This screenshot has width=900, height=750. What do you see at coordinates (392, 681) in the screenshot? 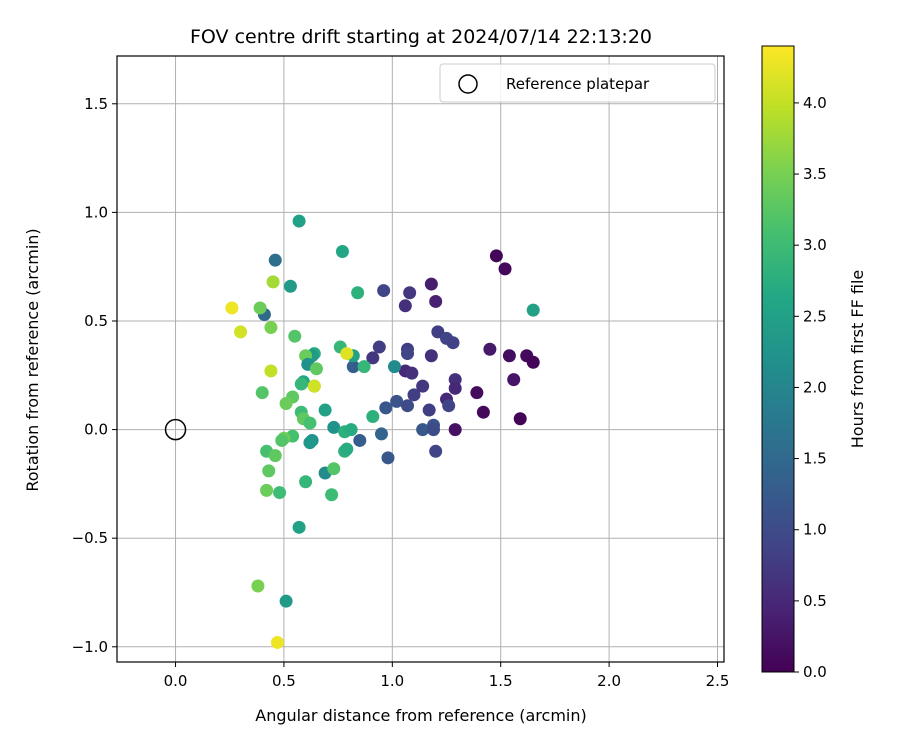
I see `x-tick-label: 1.0` at bounding box center [392, 681].